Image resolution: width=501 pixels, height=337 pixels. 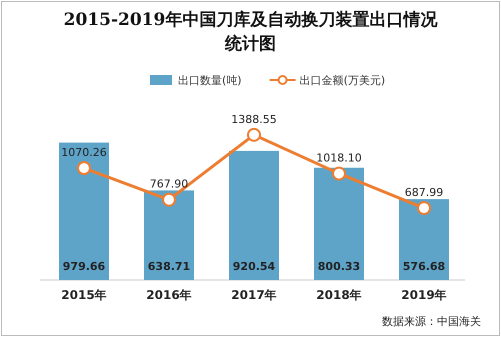 I want to click on data-label: 1070.26, so click(x=84, y=153).